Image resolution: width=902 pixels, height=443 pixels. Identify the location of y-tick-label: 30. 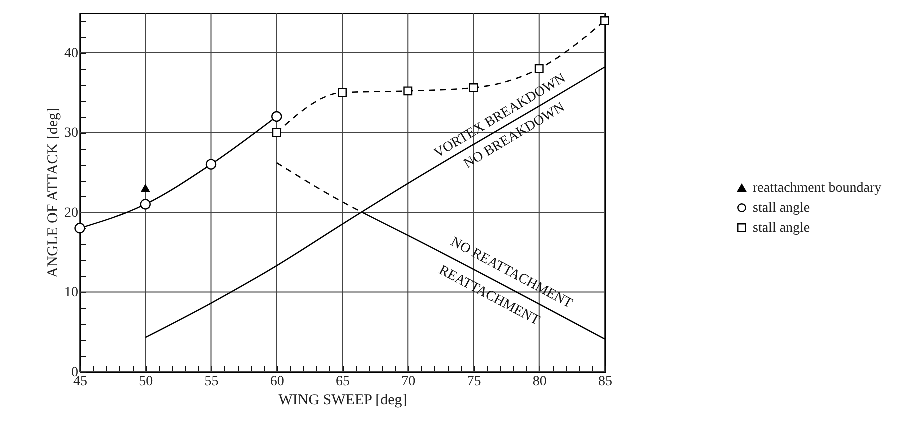
(71, 134).